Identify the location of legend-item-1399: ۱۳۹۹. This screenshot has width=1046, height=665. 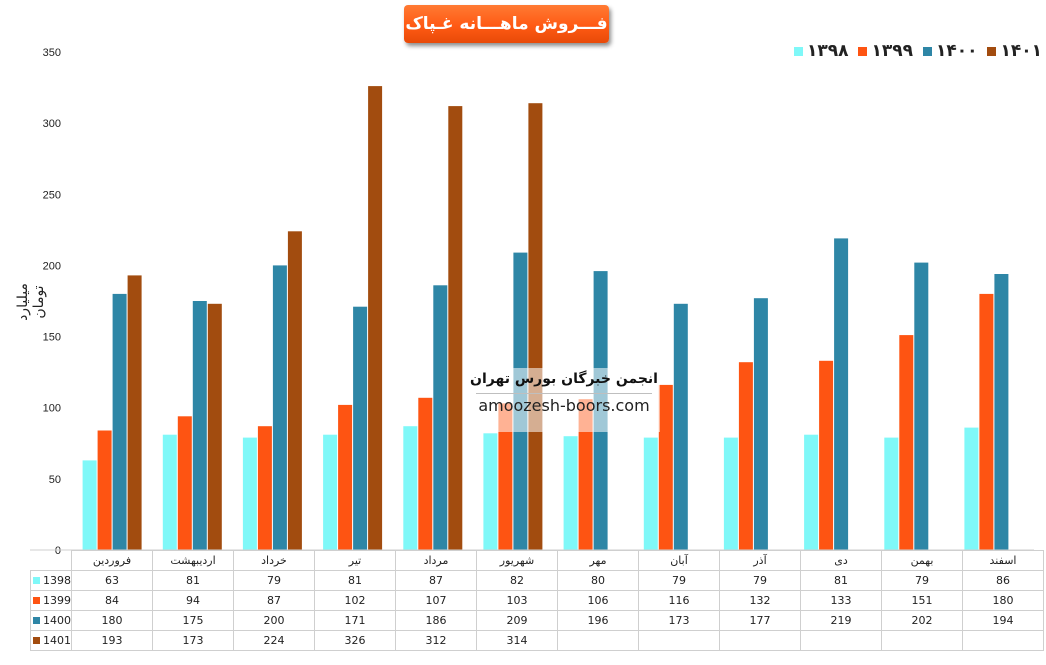
(885, 51).